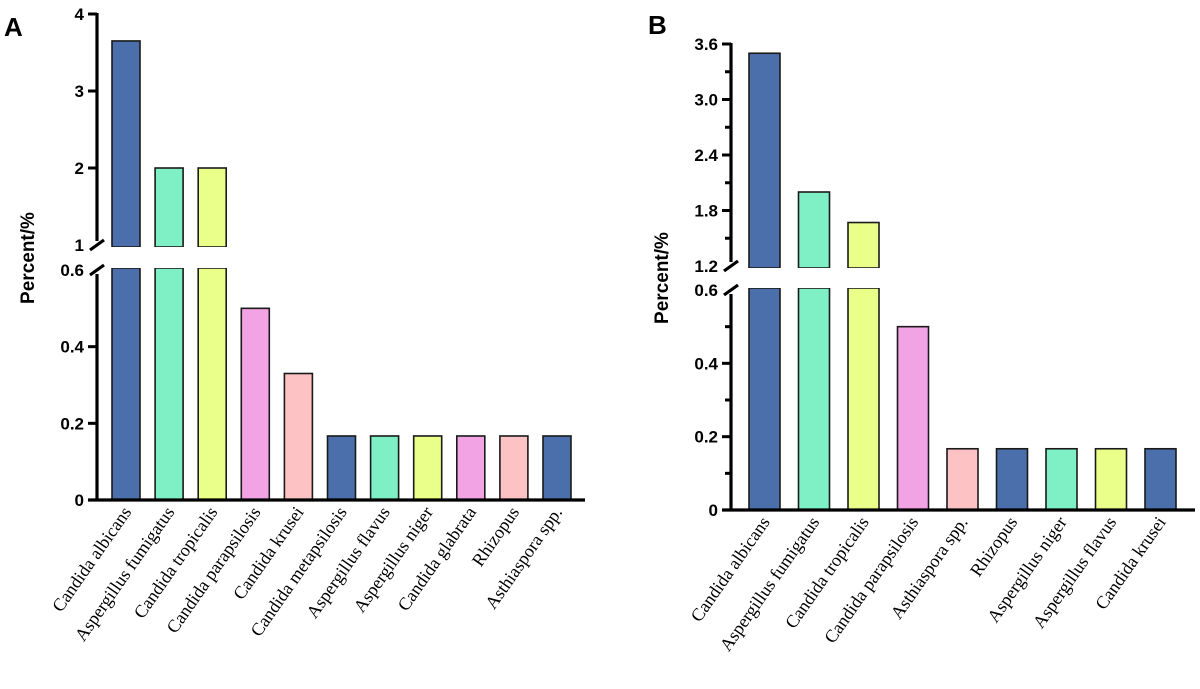  I want to click on y-tick-label: 2.4, so click(706, 155).